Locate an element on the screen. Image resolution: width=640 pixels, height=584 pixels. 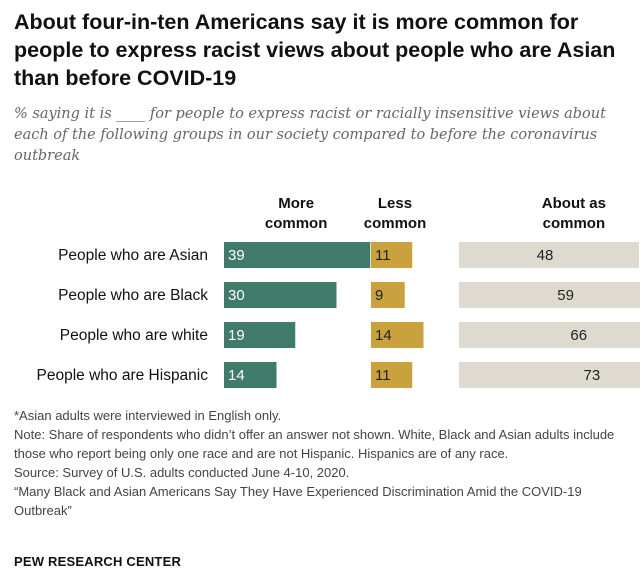
series-header-2-line-1: Less is located at coordinates (395, 203).